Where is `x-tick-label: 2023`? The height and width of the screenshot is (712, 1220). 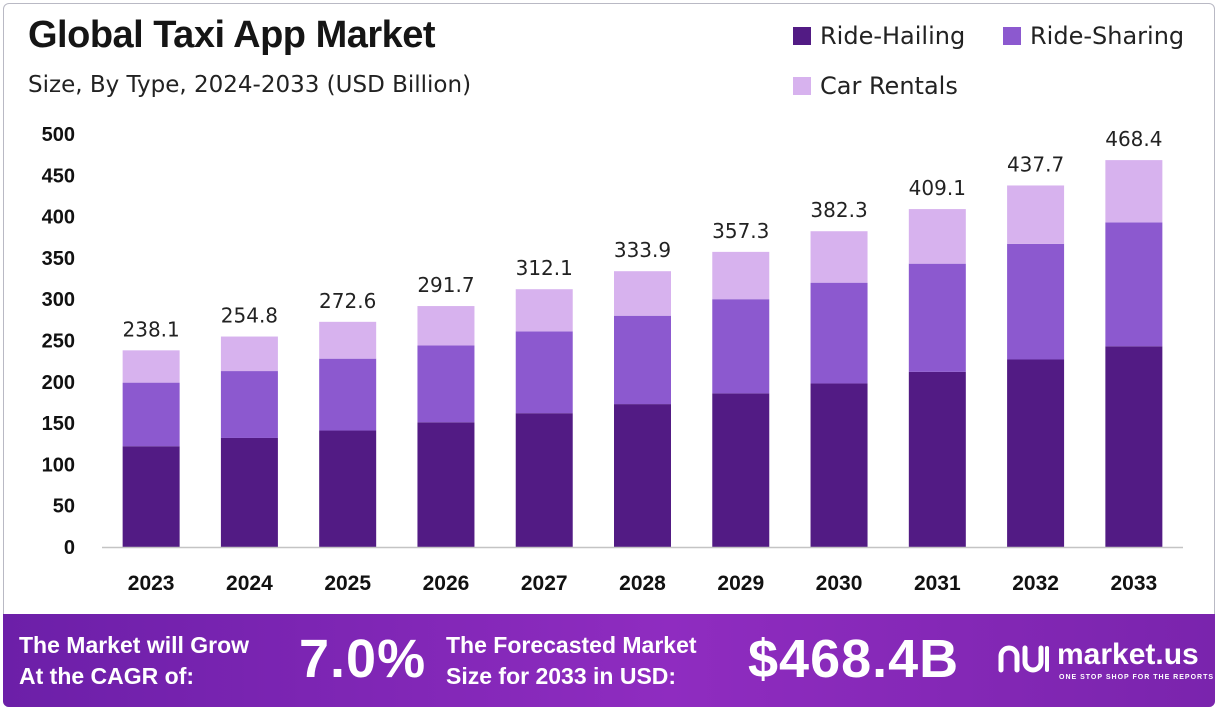 x-tick-label: 2023 is located at coordinates (151, 583).